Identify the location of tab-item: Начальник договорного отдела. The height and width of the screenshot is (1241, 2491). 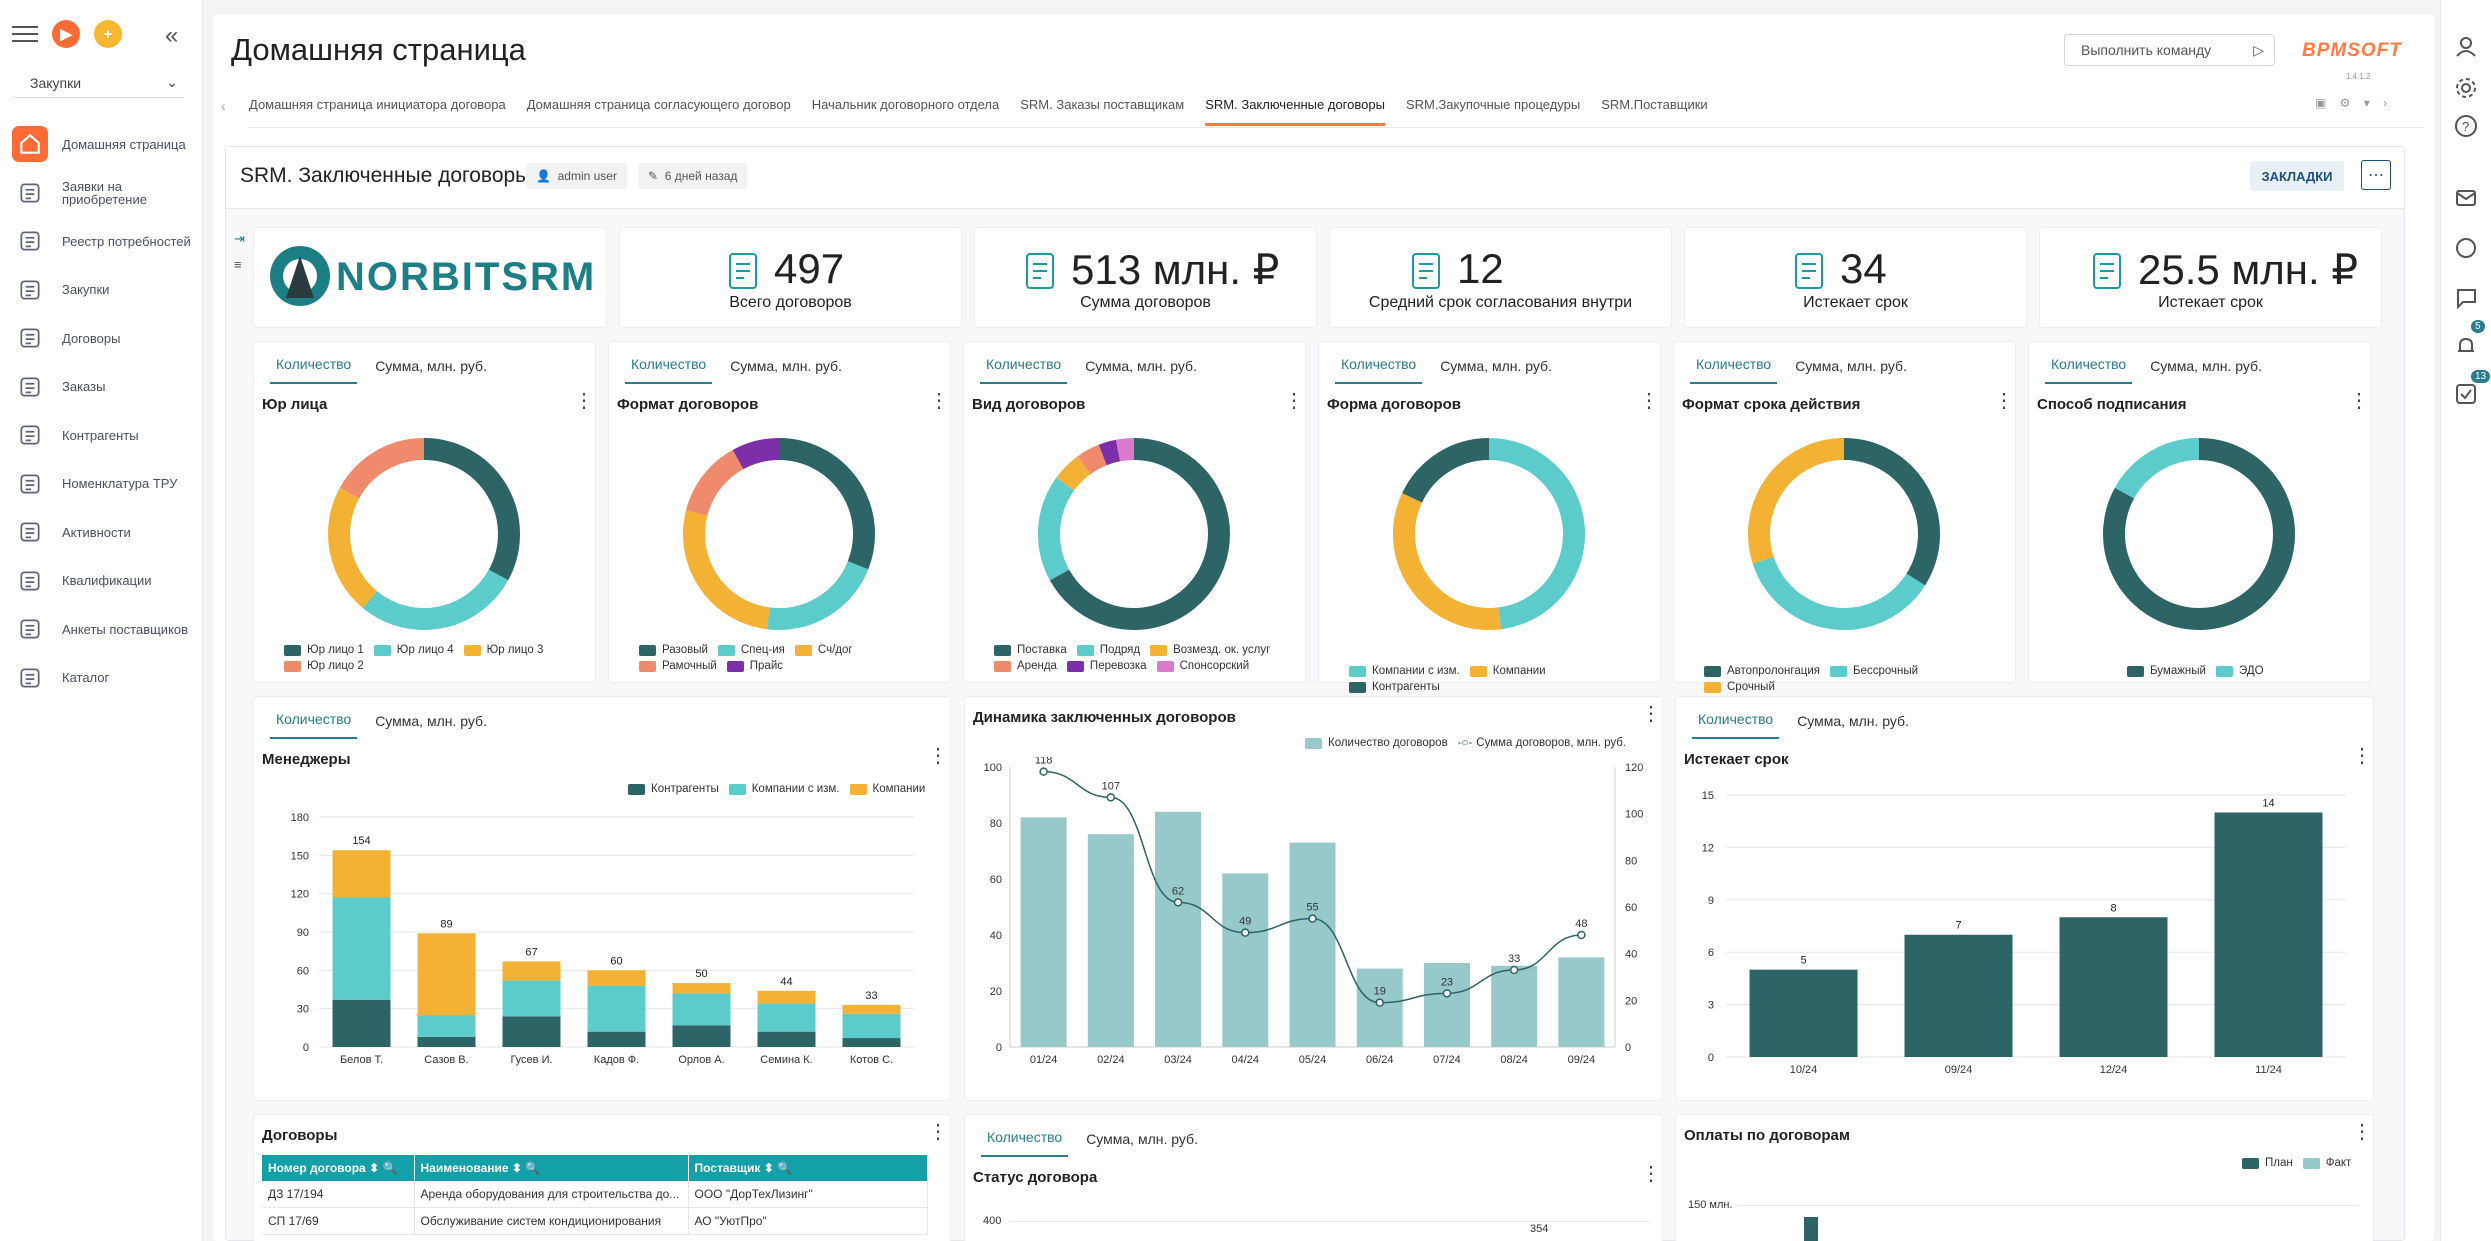
(905, 104).